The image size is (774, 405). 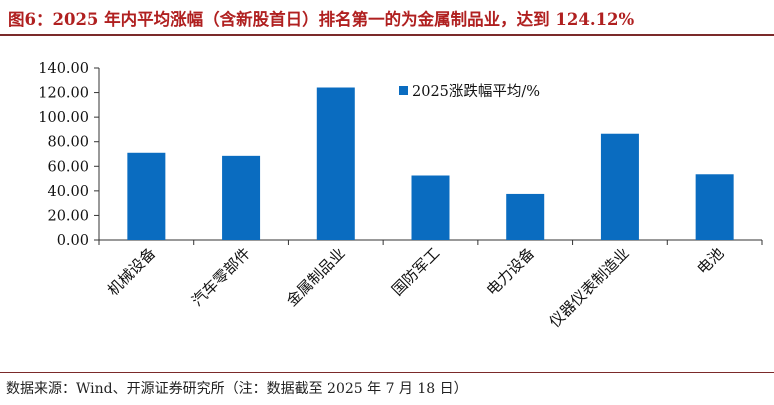 What do you see at coordinates (415, 271) in the screenshot?
I see `x-tick-label: 国防军工` at bounding box center [415, 271].